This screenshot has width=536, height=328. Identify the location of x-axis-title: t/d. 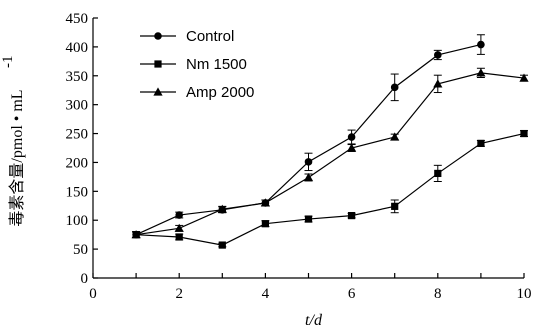
(314, 320).